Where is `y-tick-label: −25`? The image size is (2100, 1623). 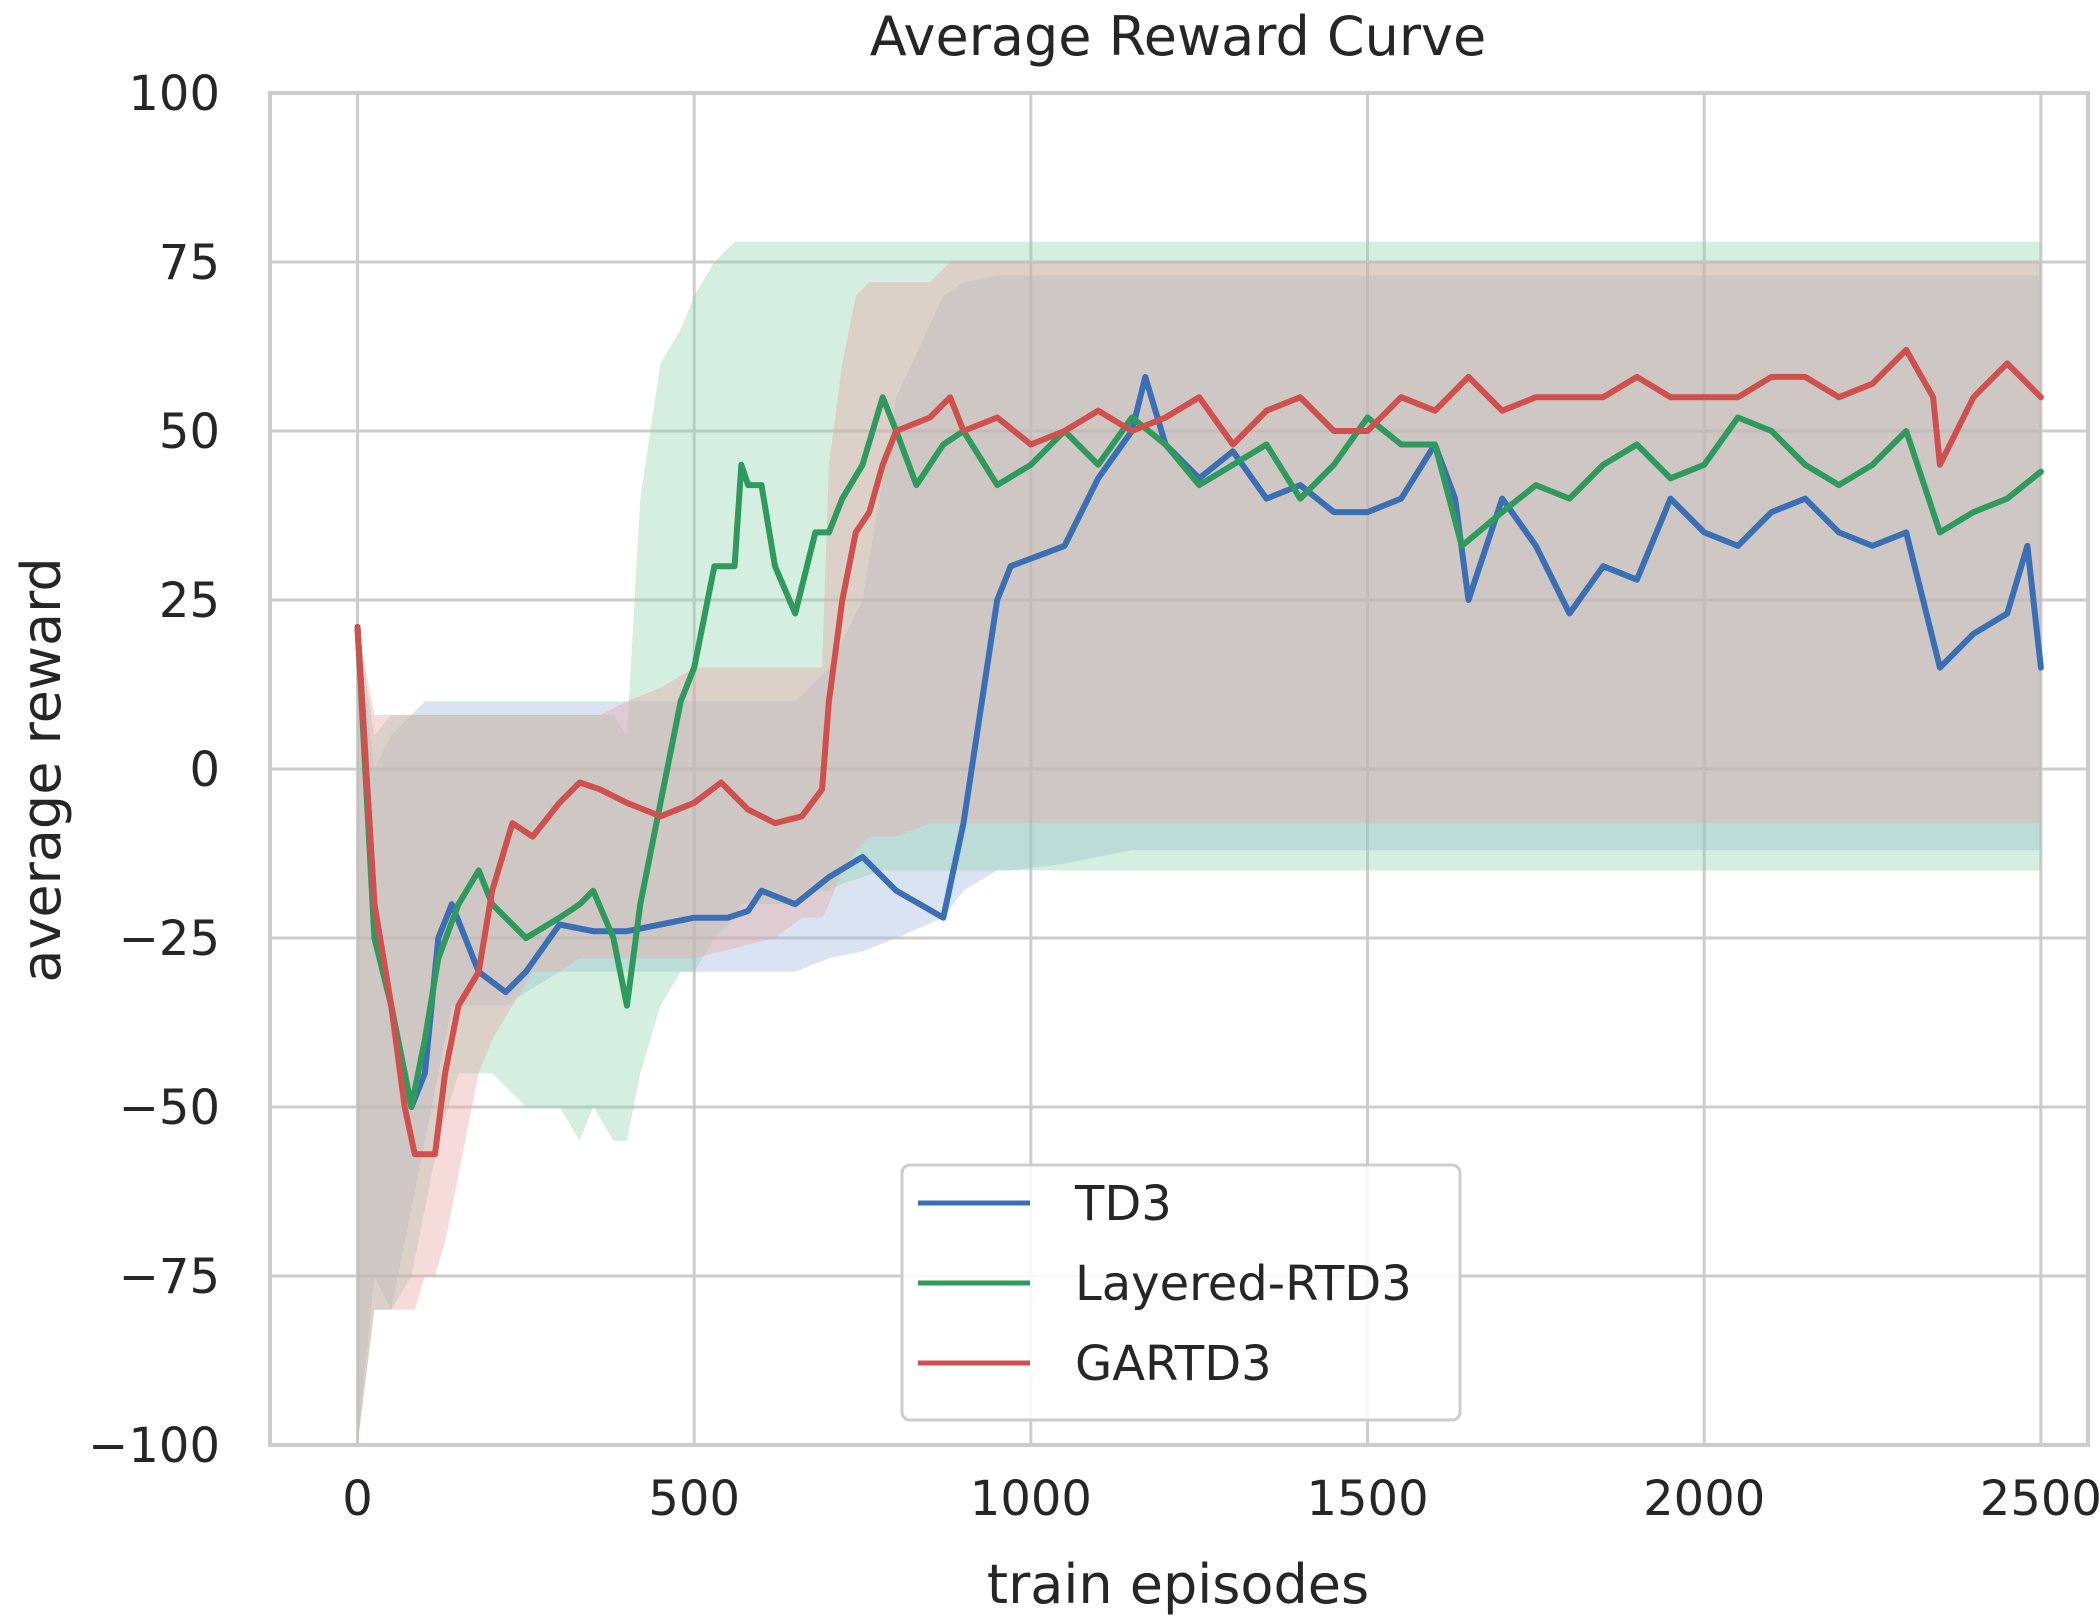
y-tick-label: −25 is located at coordinates (169, 939).